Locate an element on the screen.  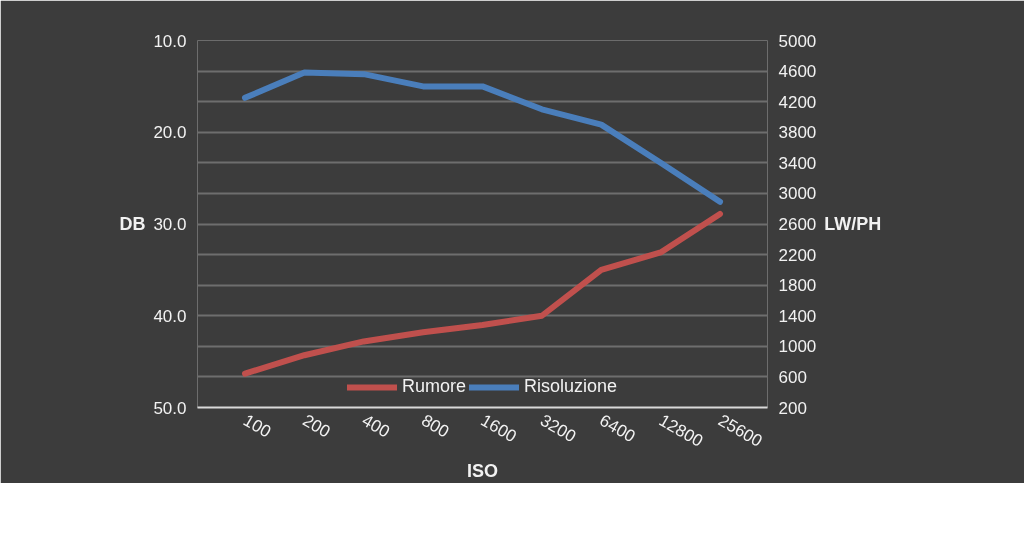
y2-tick-label: 1000 is located at coordinates (797, 347).